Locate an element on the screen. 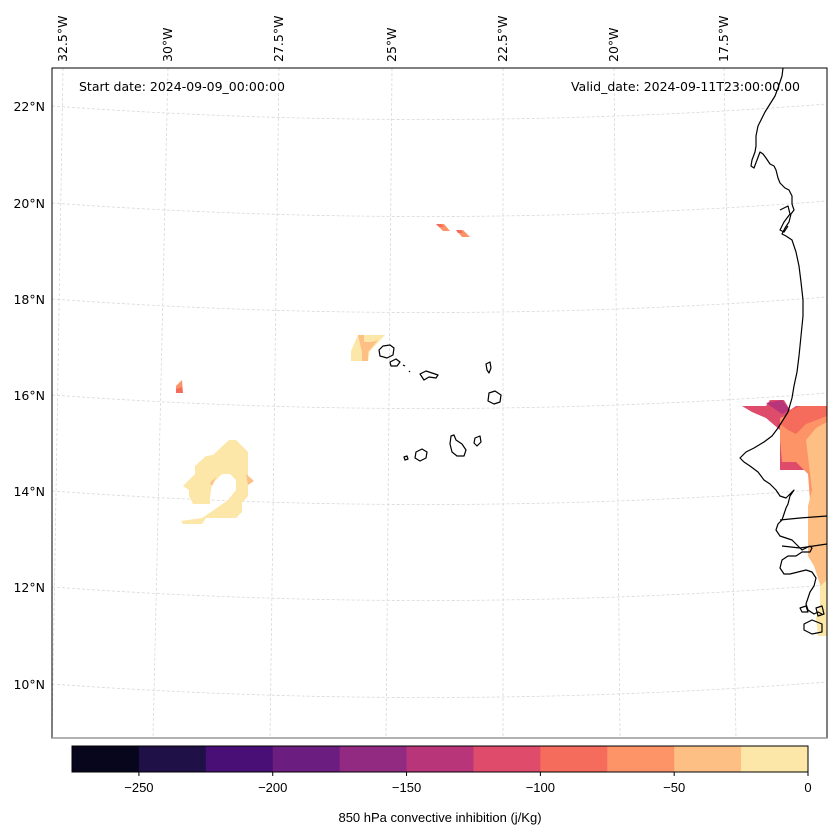 The height and width of the screenshot is (836, 837). cin-region-streak-1b is located at coordinates (440, 225).